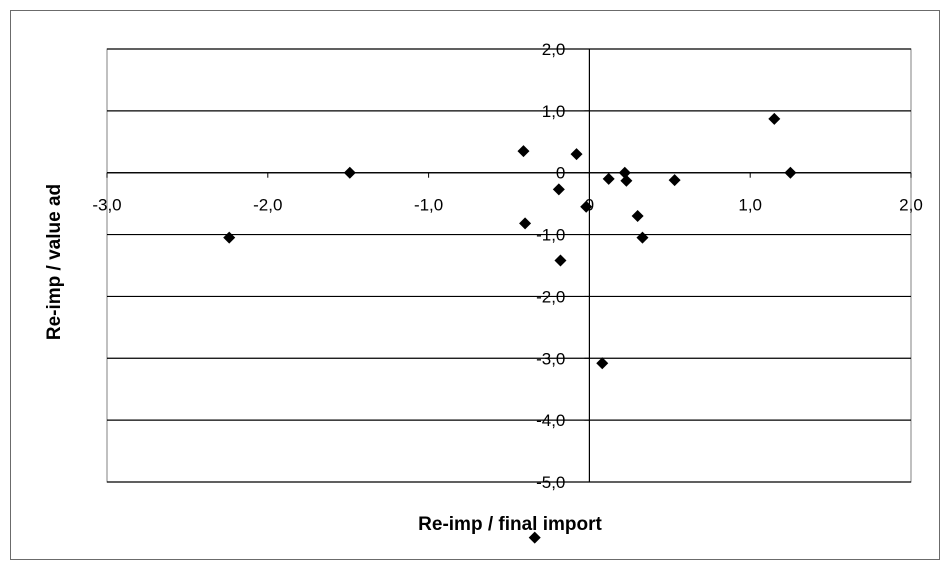 This screenshot has height=563, width=943. Describe the element at coordinates (106, 205) in the screenshot. I see `x-tick-label: -3,0` at that location.